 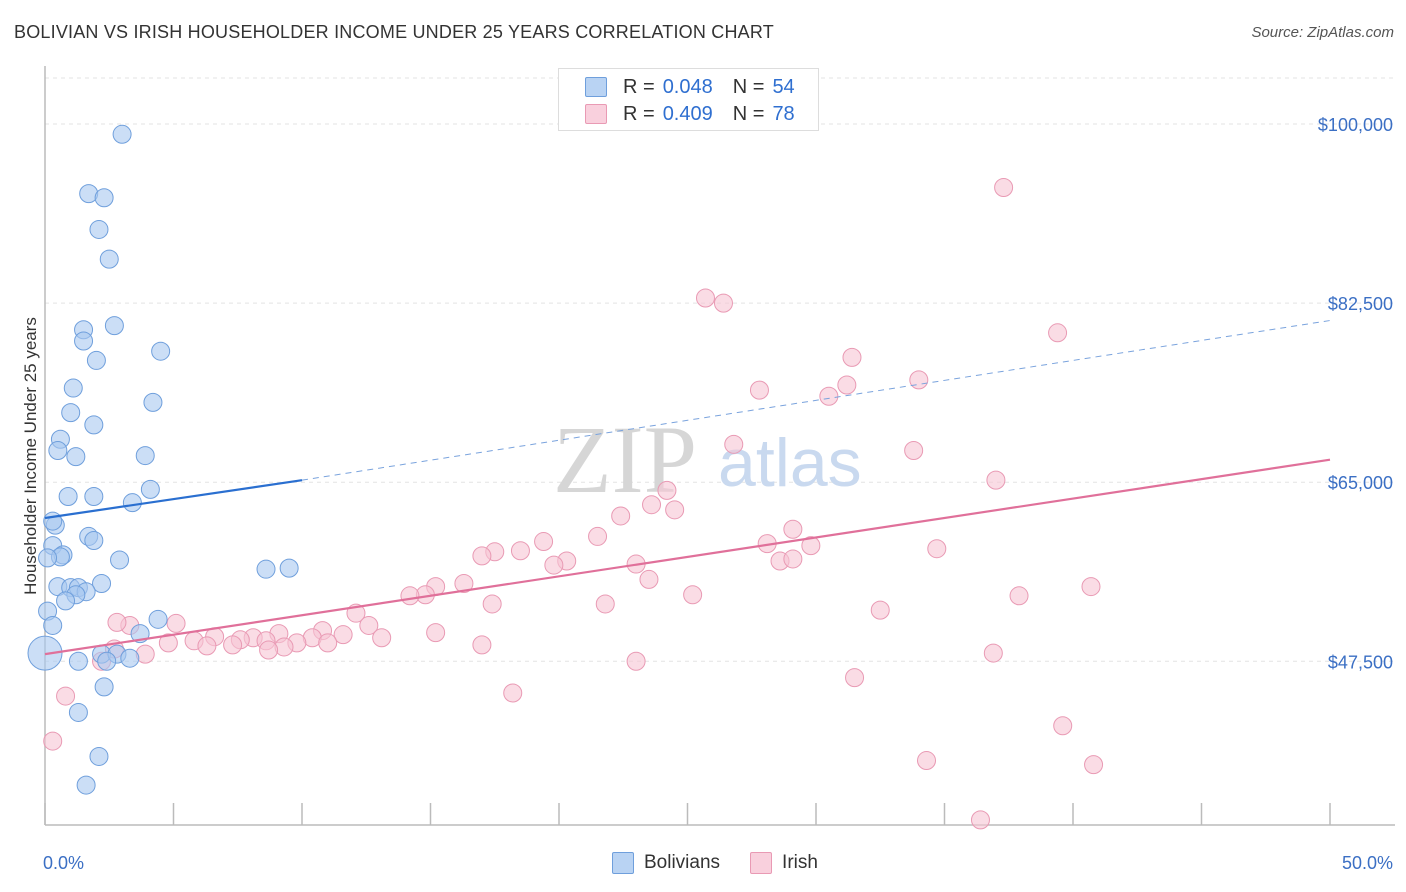 What do you see at coordinates (784, 863) in the screenshot?
I see `legend-item-irish: Irish` at bounding box center [784, 863].